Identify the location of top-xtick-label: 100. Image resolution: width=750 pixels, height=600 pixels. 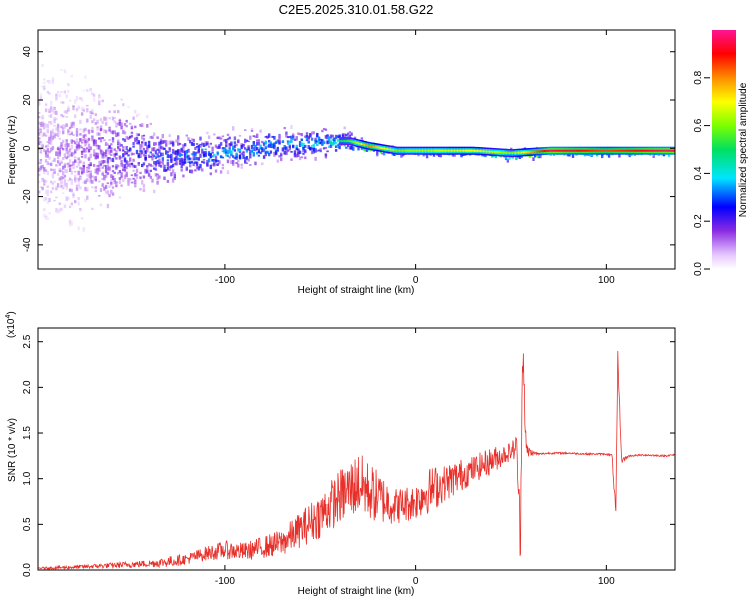
(606, 280).